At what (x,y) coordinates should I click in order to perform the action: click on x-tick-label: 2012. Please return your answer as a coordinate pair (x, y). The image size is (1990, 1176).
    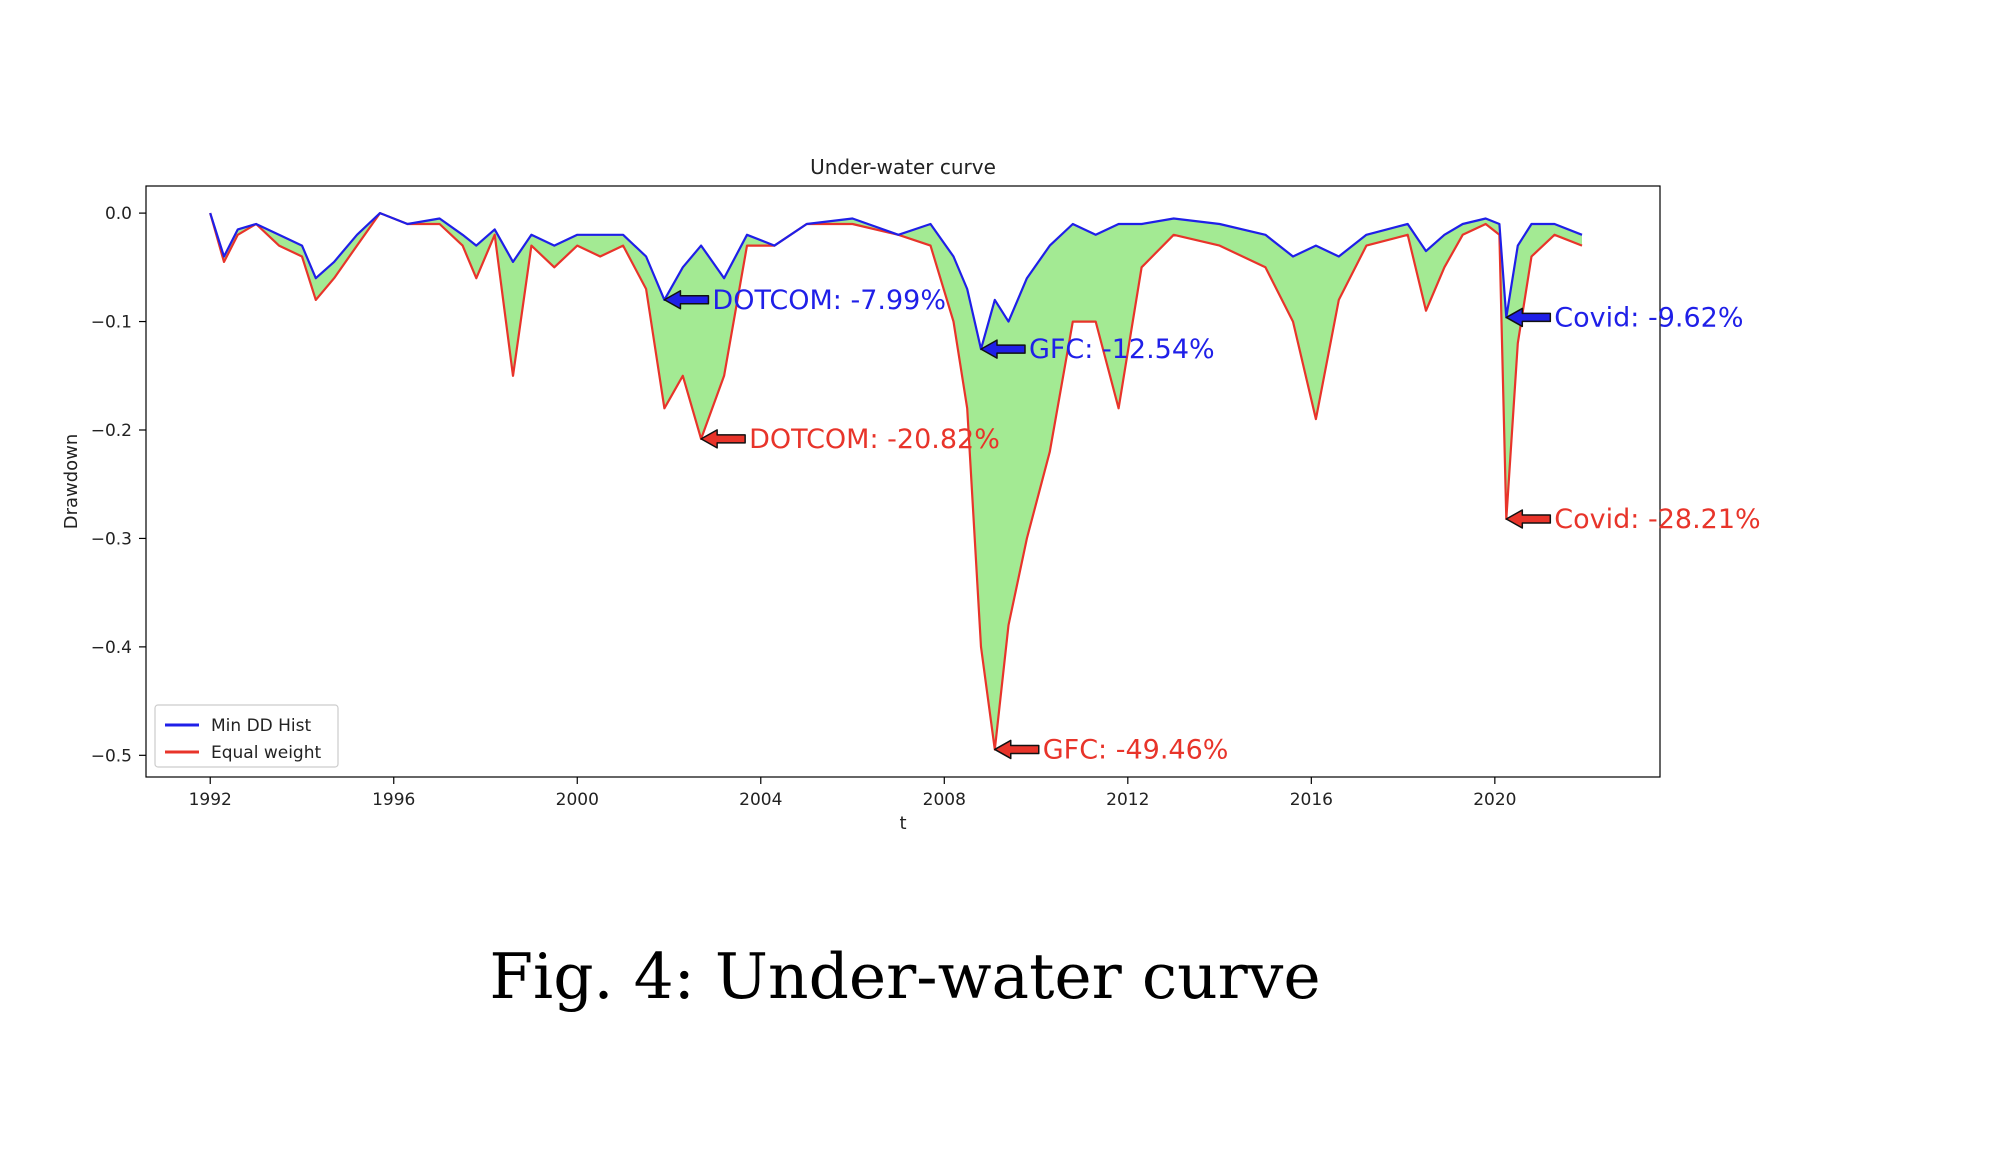
    Looking at the image, I should click on (1127, 800).